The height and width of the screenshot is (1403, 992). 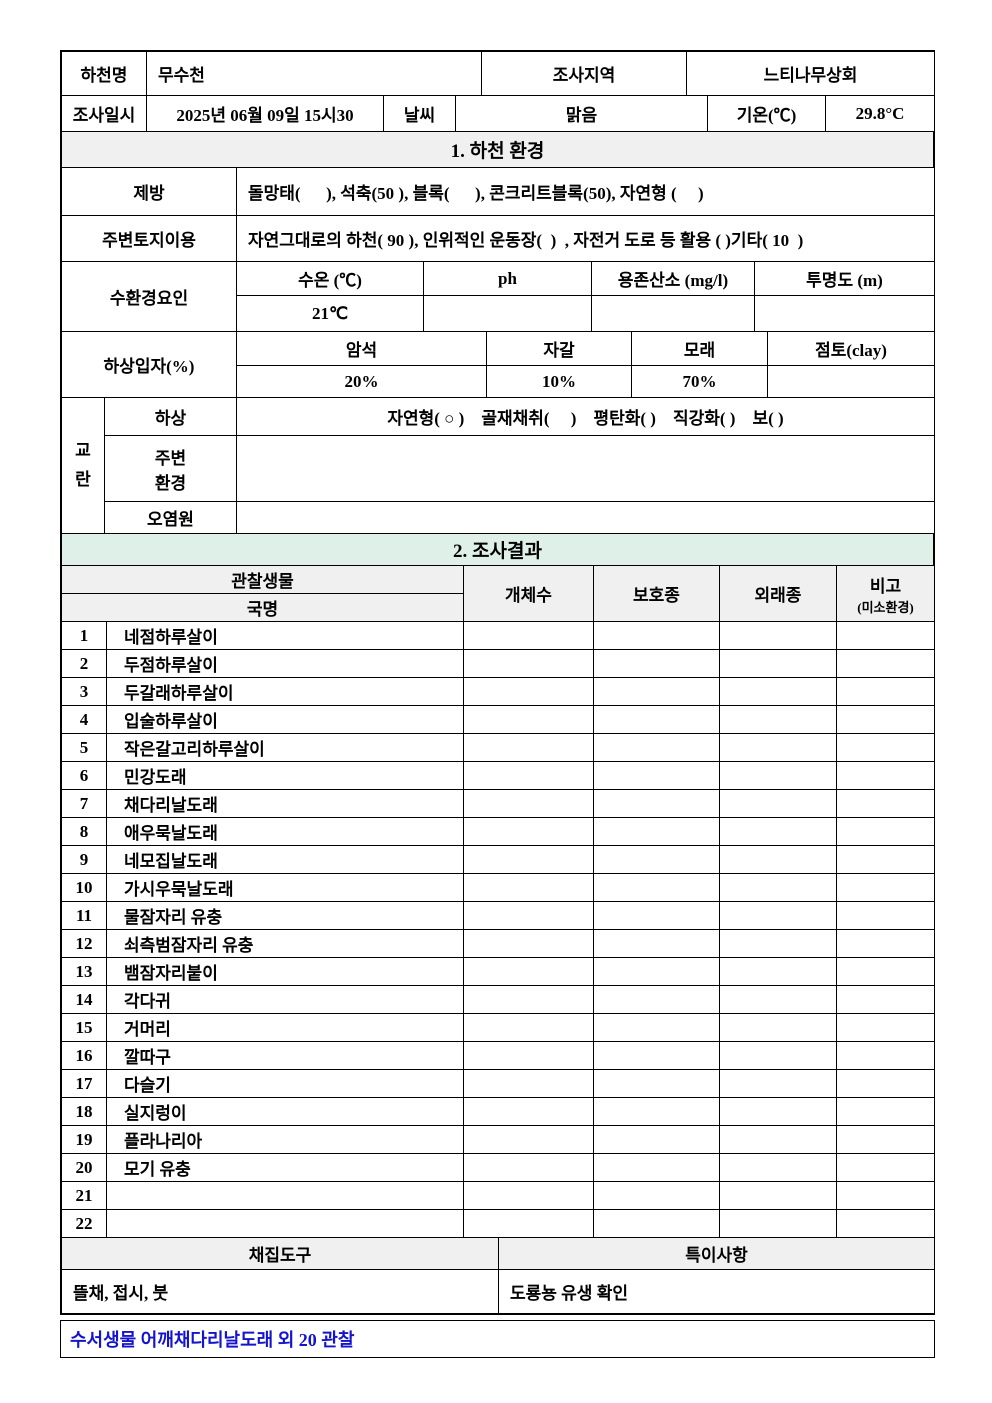 I want to click on disturbance-surroundings-row: 주변 환경, so click(x=498, y=468).